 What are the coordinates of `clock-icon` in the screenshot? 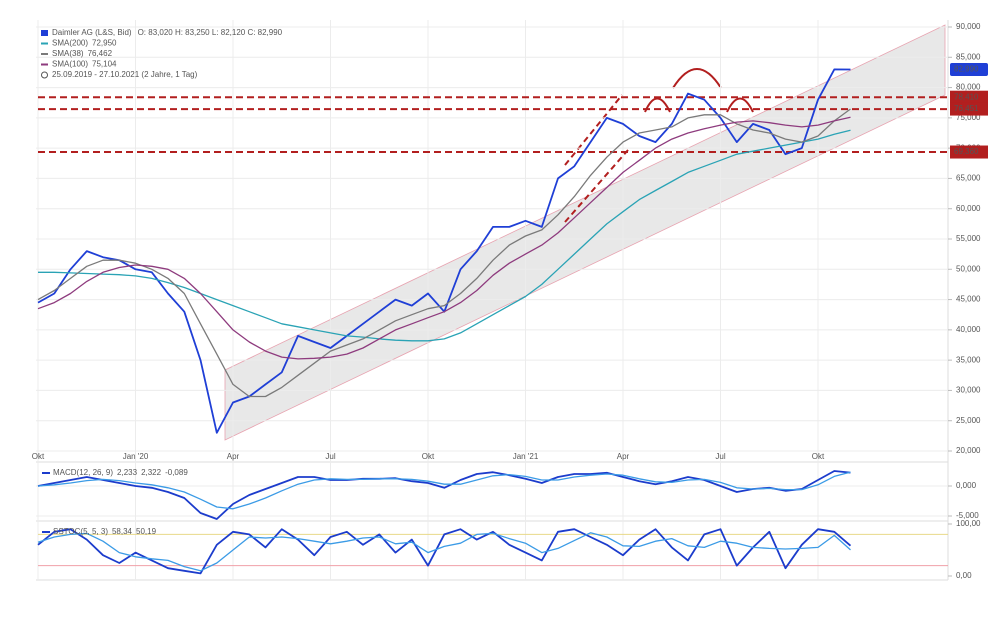 It's located at (44, 75).